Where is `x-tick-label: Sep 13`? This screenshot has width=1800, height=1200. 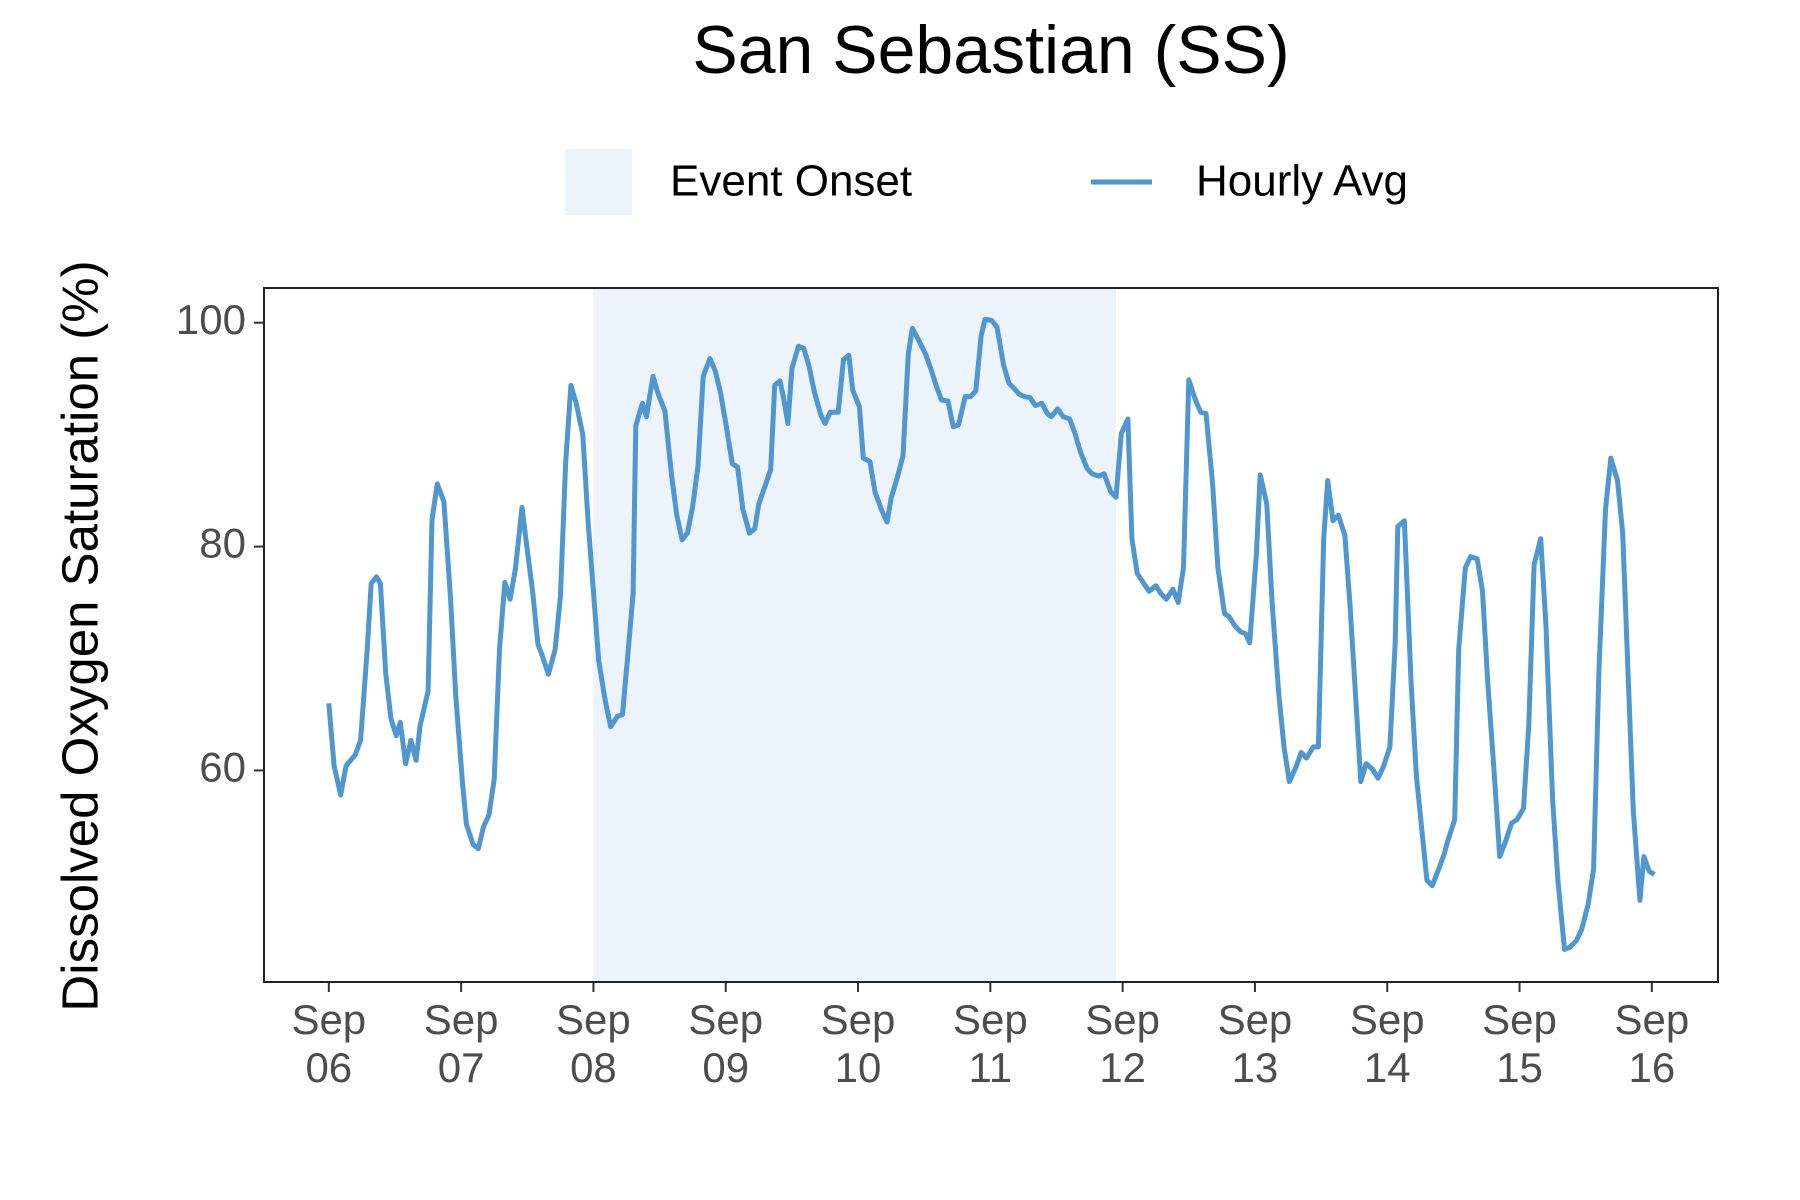
x-tick-label: Sep 13 is located at coordinates (1255, 1044).